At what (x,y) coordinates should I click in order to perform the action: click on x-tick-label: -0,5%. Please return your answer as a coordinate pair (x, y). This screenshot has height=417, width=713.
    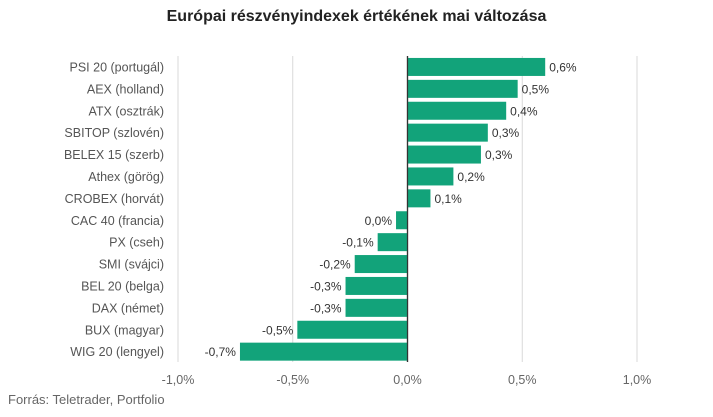
    Looking at the image, I should click on (292, 380).